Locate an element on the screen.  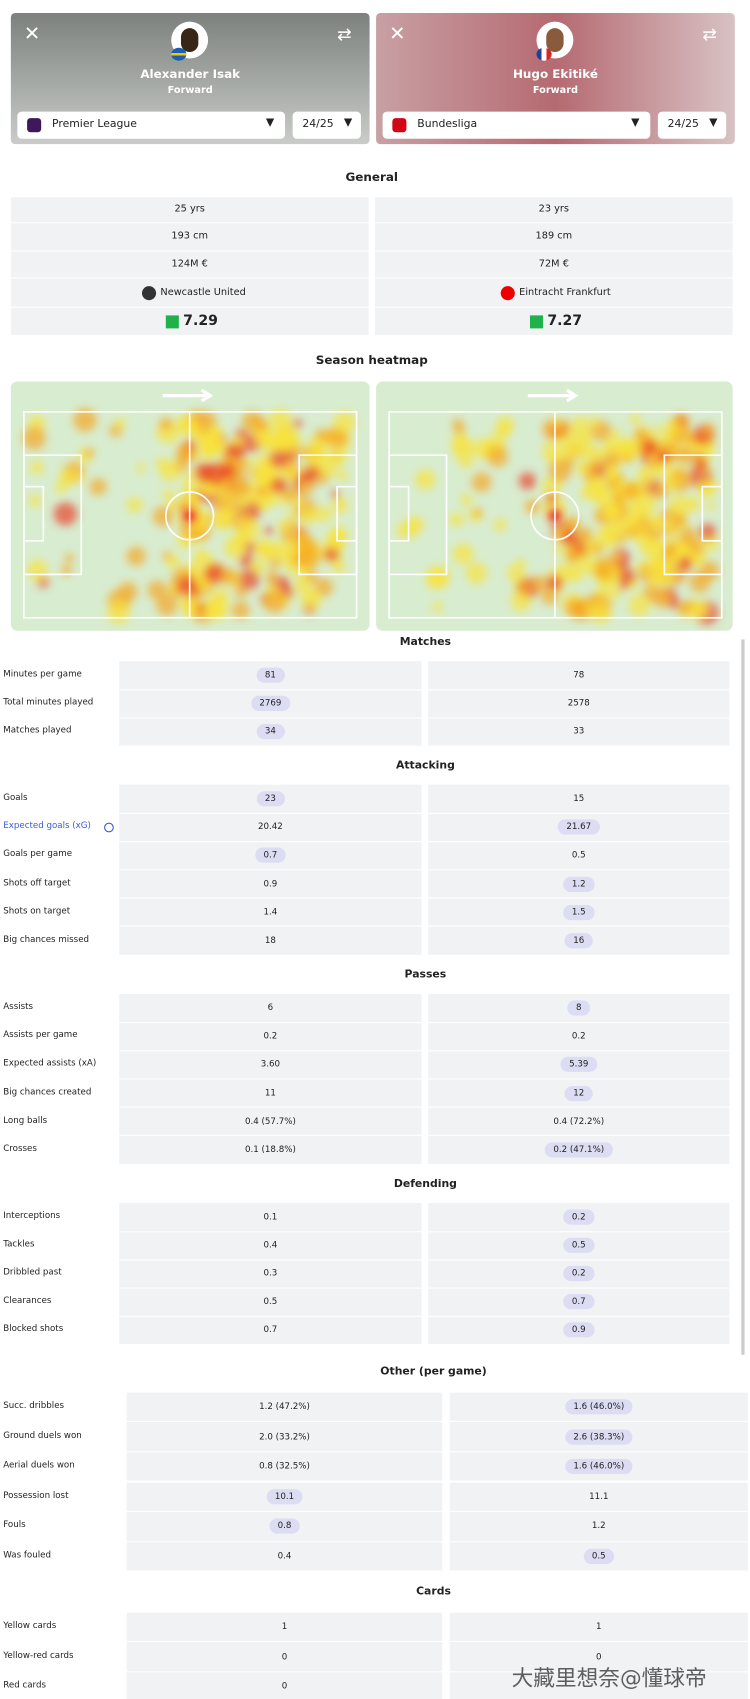
stat-cell: 1.4 is located at coordinates (270, 912).